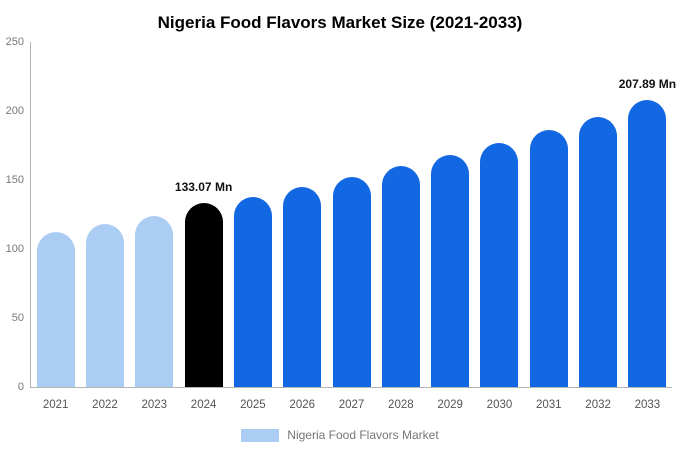  What do you see at coordinates (647, 243) in the screenshot?
I see `bar-2033` at bounding box center [647, 243].